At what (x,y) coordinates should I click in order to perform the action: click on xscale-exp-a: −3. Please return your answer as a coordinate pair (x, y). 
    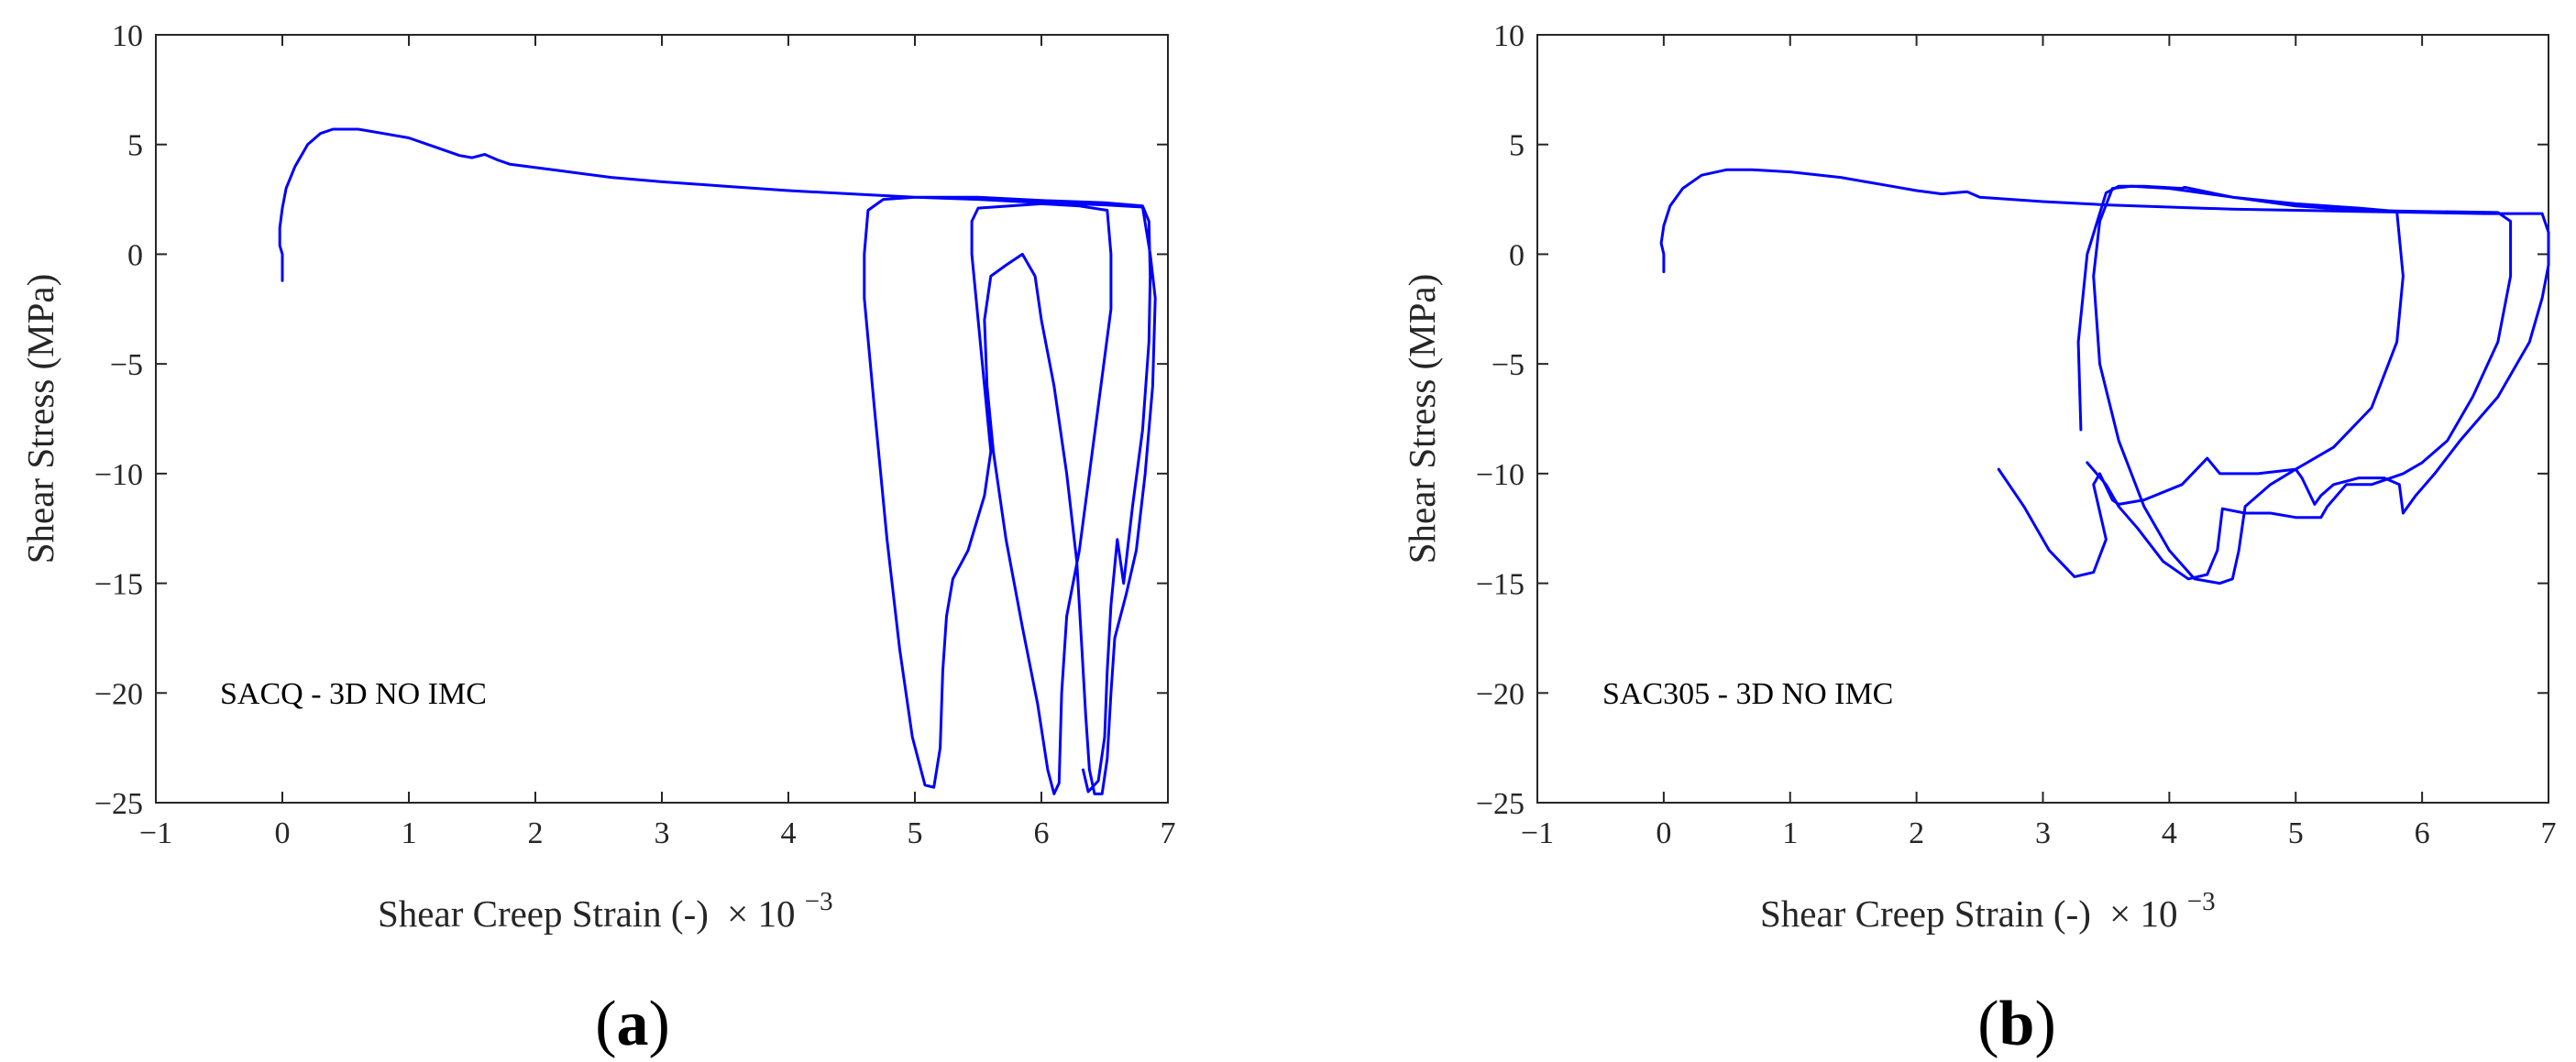
    Looking at the image, I should click on (819, 901).